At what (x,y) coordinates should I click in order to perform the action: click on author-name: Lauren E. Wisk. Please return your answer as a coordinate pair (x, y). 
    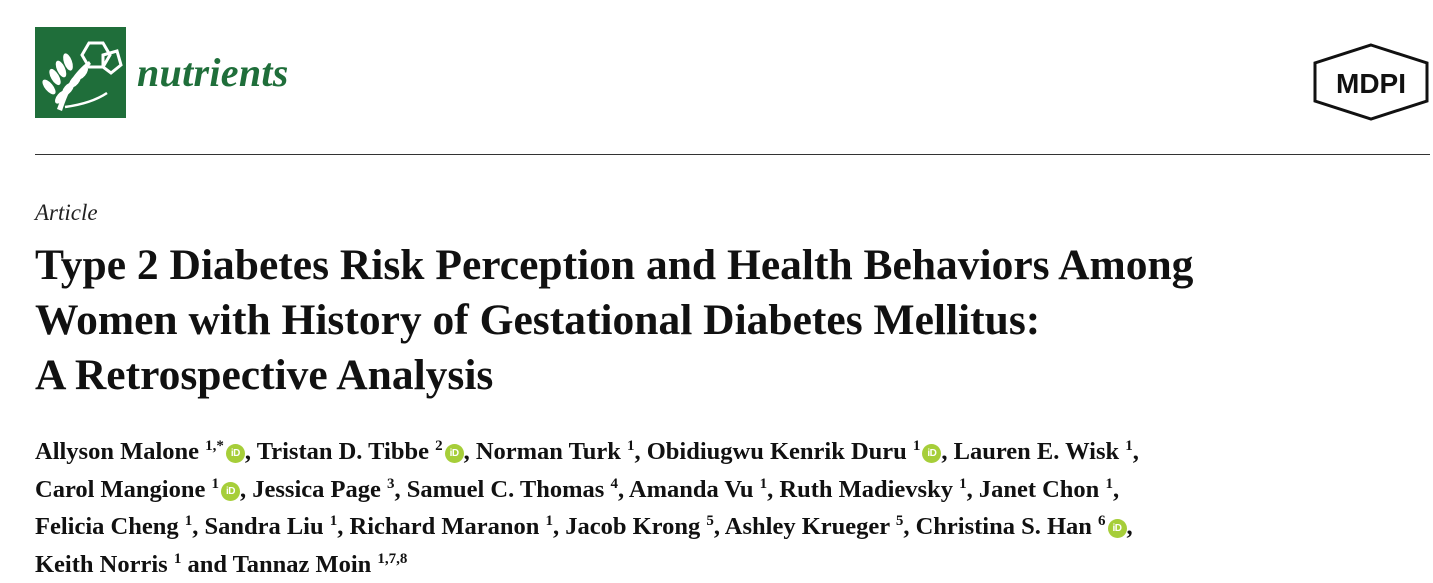
    Looking at the image, I should click on (1036, 451).